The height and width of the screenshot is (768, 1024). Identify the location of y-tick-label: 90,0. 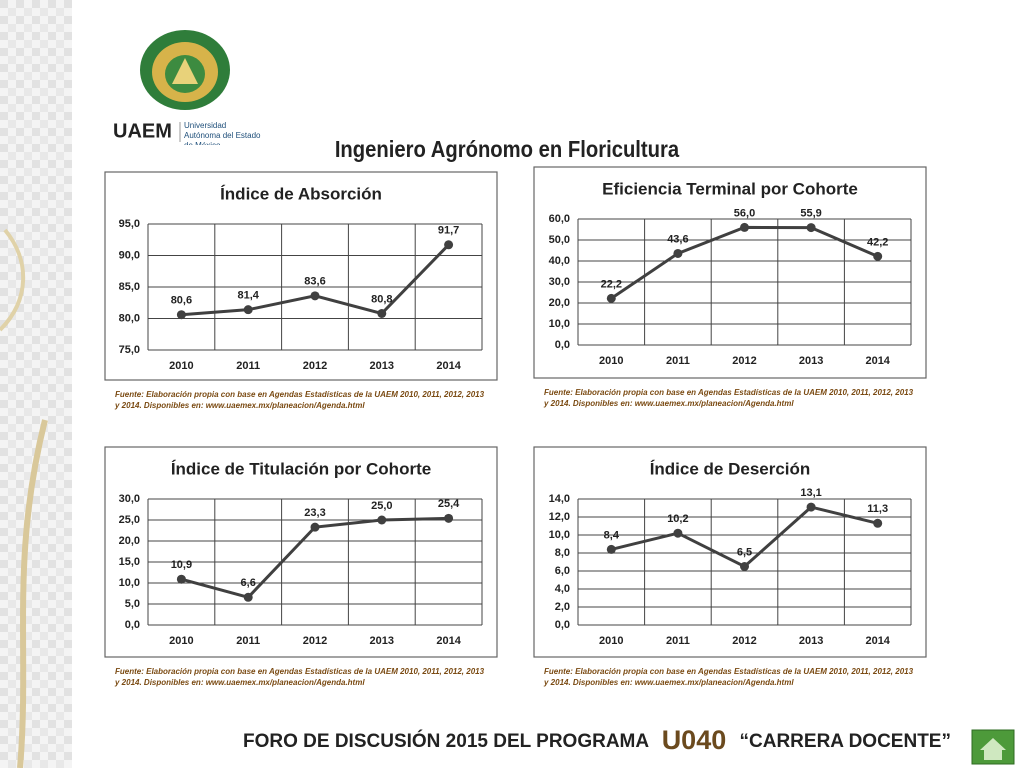
(129, 255).